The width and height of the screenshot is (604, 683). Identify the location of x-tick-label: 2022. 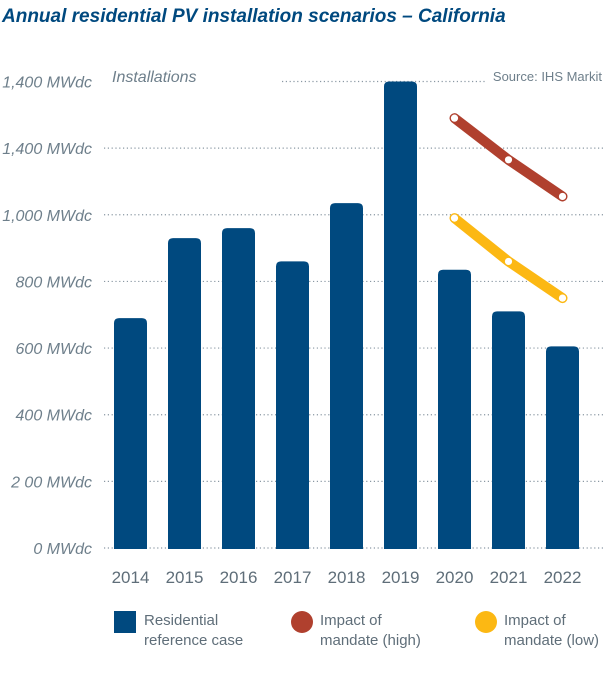
(563, 577).